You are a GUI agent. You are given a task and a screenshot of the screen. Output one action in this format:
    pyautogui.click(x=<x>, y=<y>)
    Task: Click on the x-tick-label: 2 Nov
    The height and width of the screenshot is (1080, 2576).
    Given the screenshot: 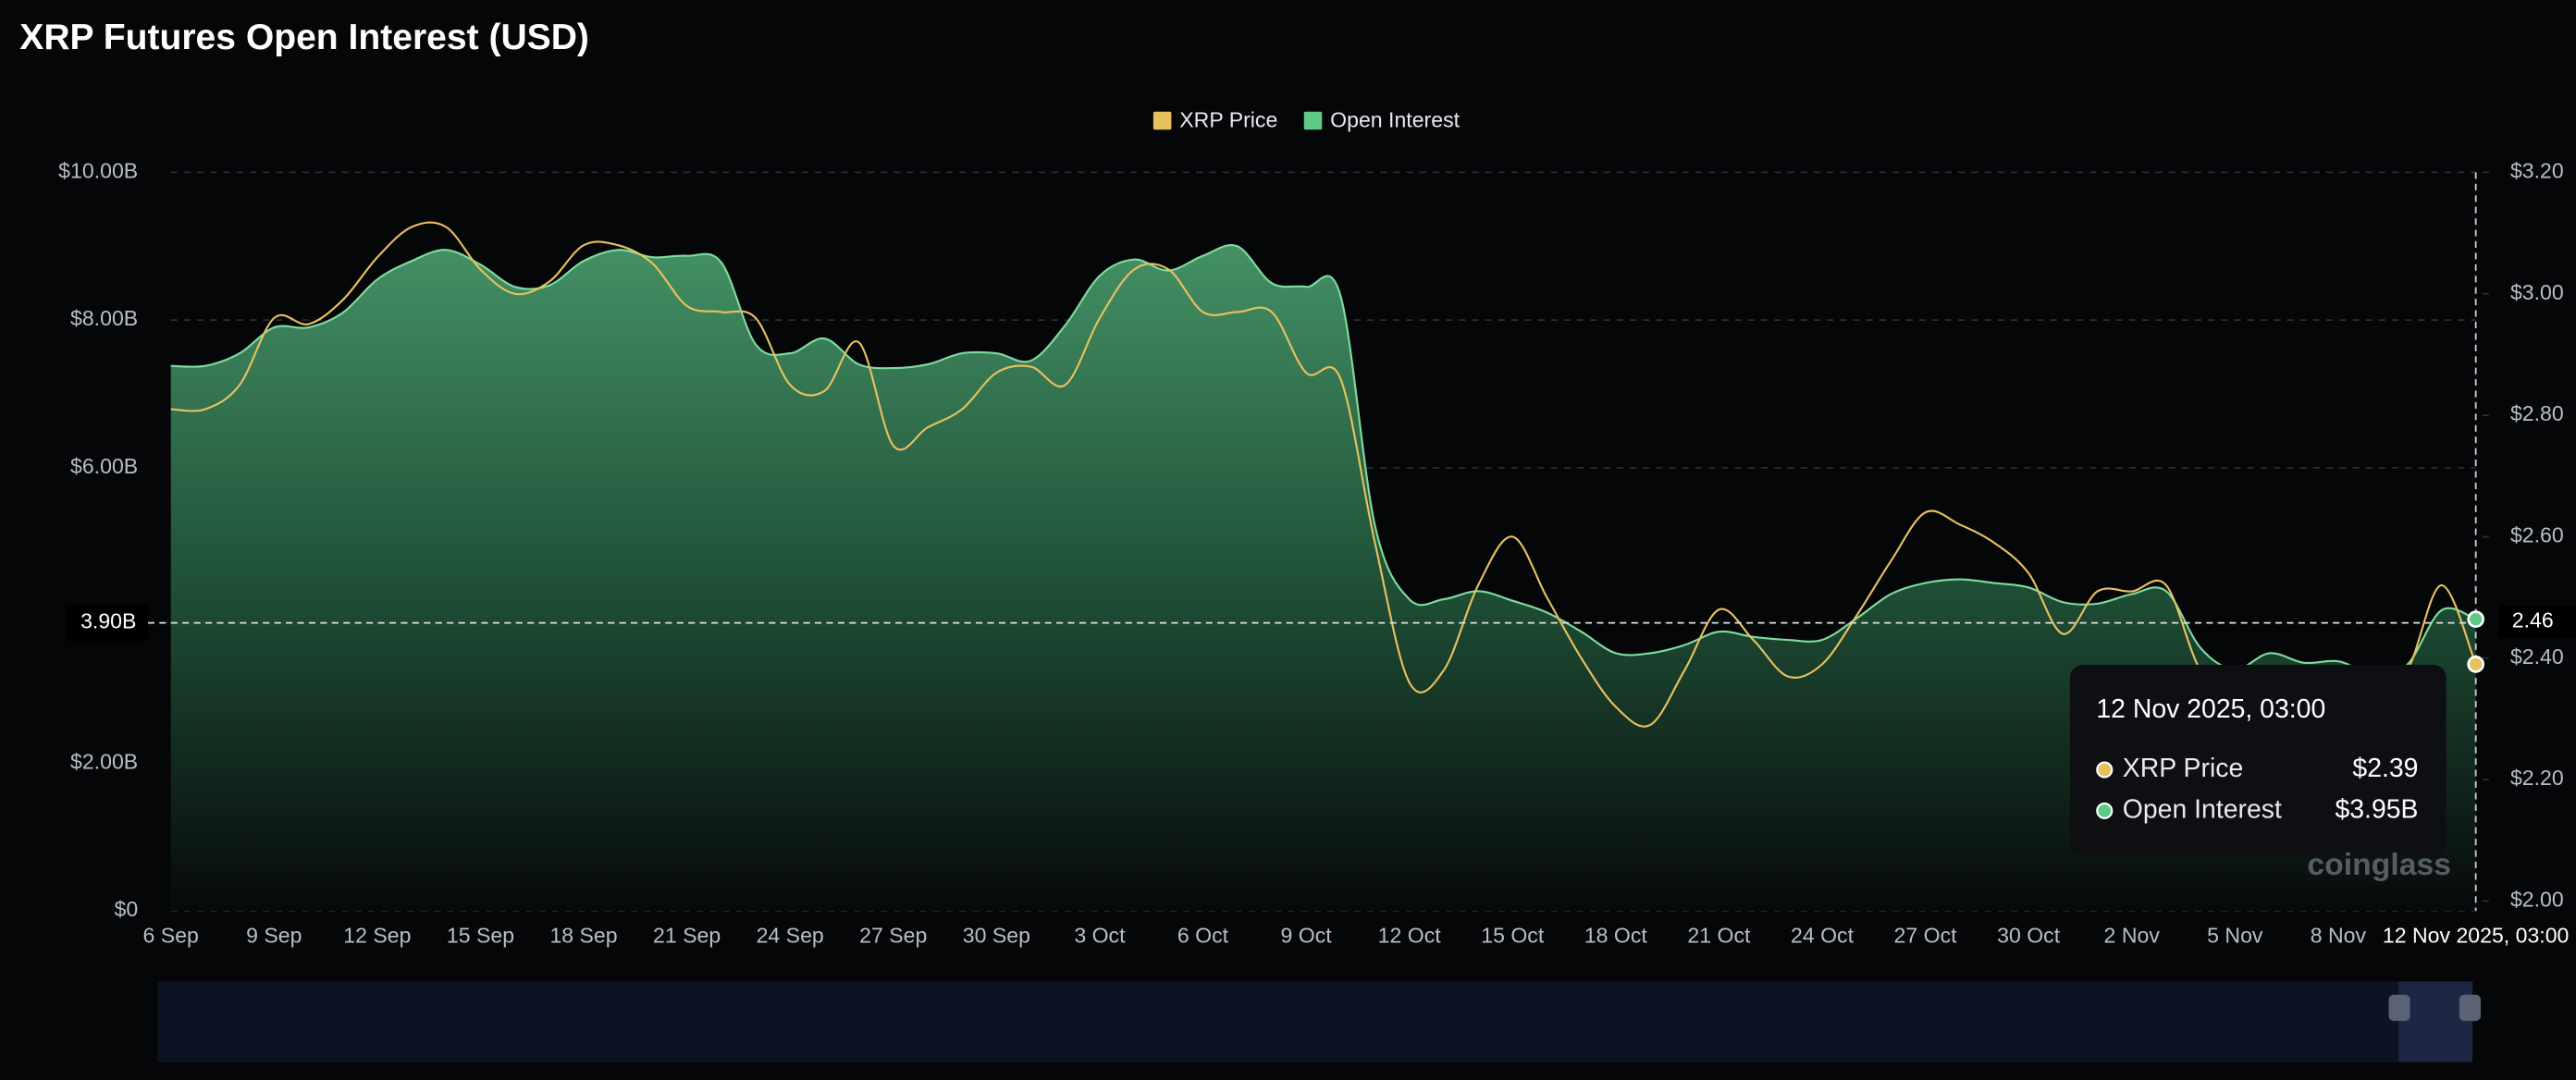 What is the action you would take?
    pyautogui.click(x=2132, y=936)
    